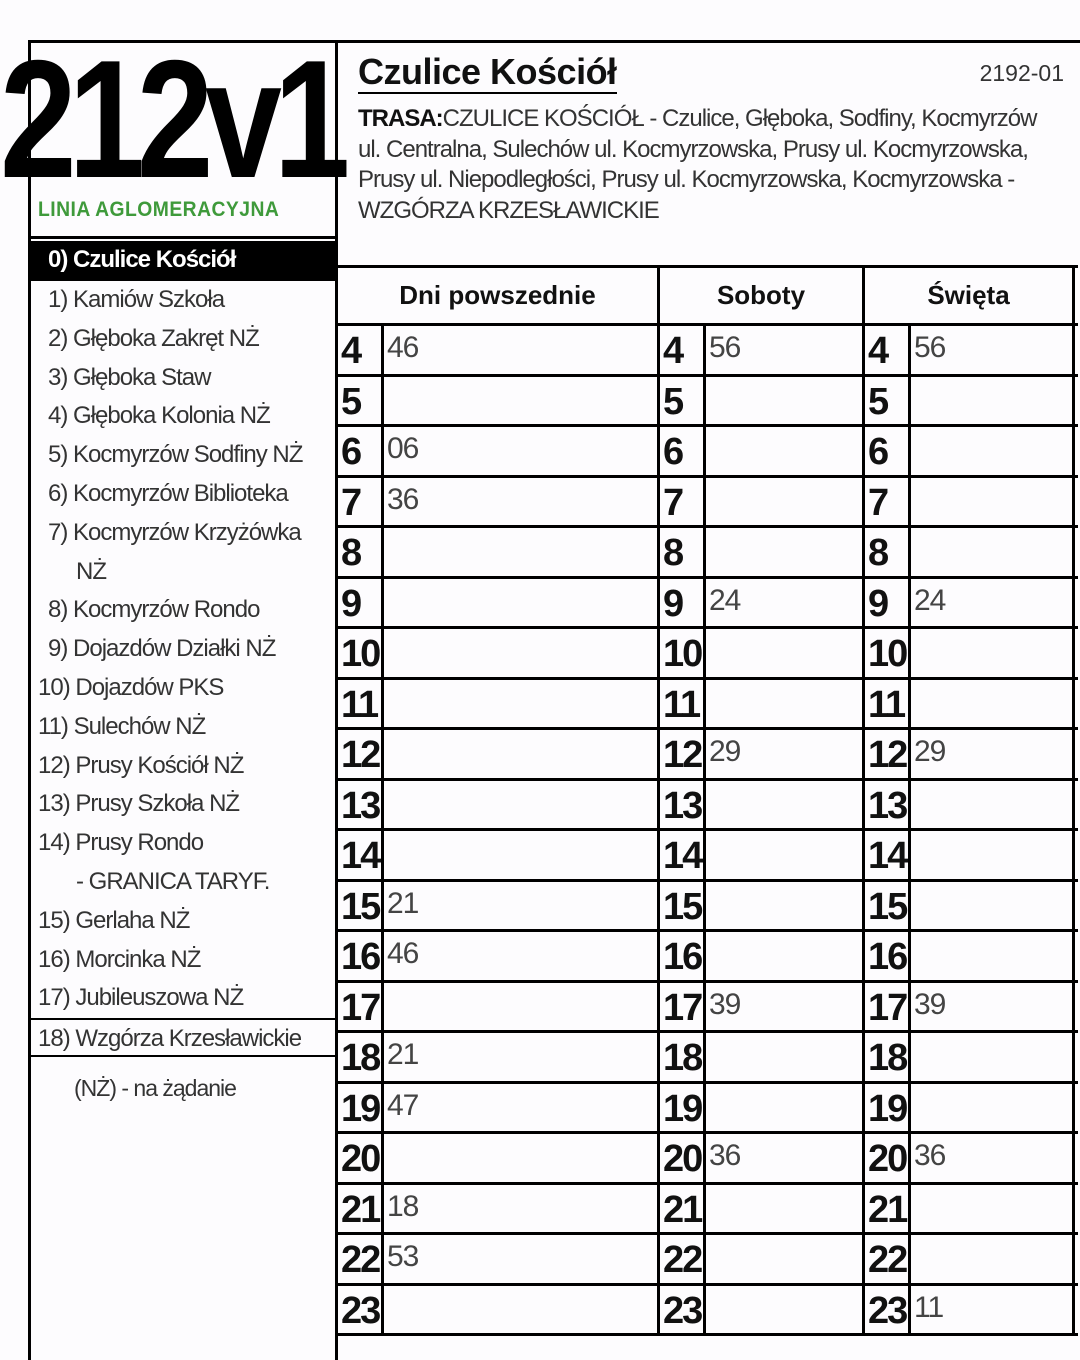 This screenshot has height=1360, width=1080. Describe the element at coordinates (930, 600) in the screenshot. I see `departure-minutes: 24` at that location.